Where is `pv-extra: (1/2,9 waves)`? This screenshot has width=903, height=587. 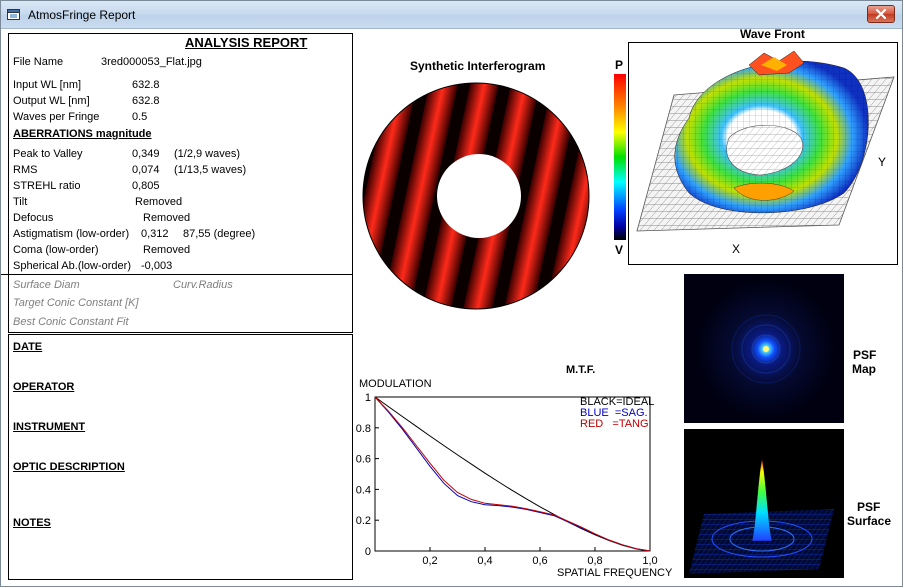
pv-extra: (1/2,9 waves) is located at coordinates (207, 154).